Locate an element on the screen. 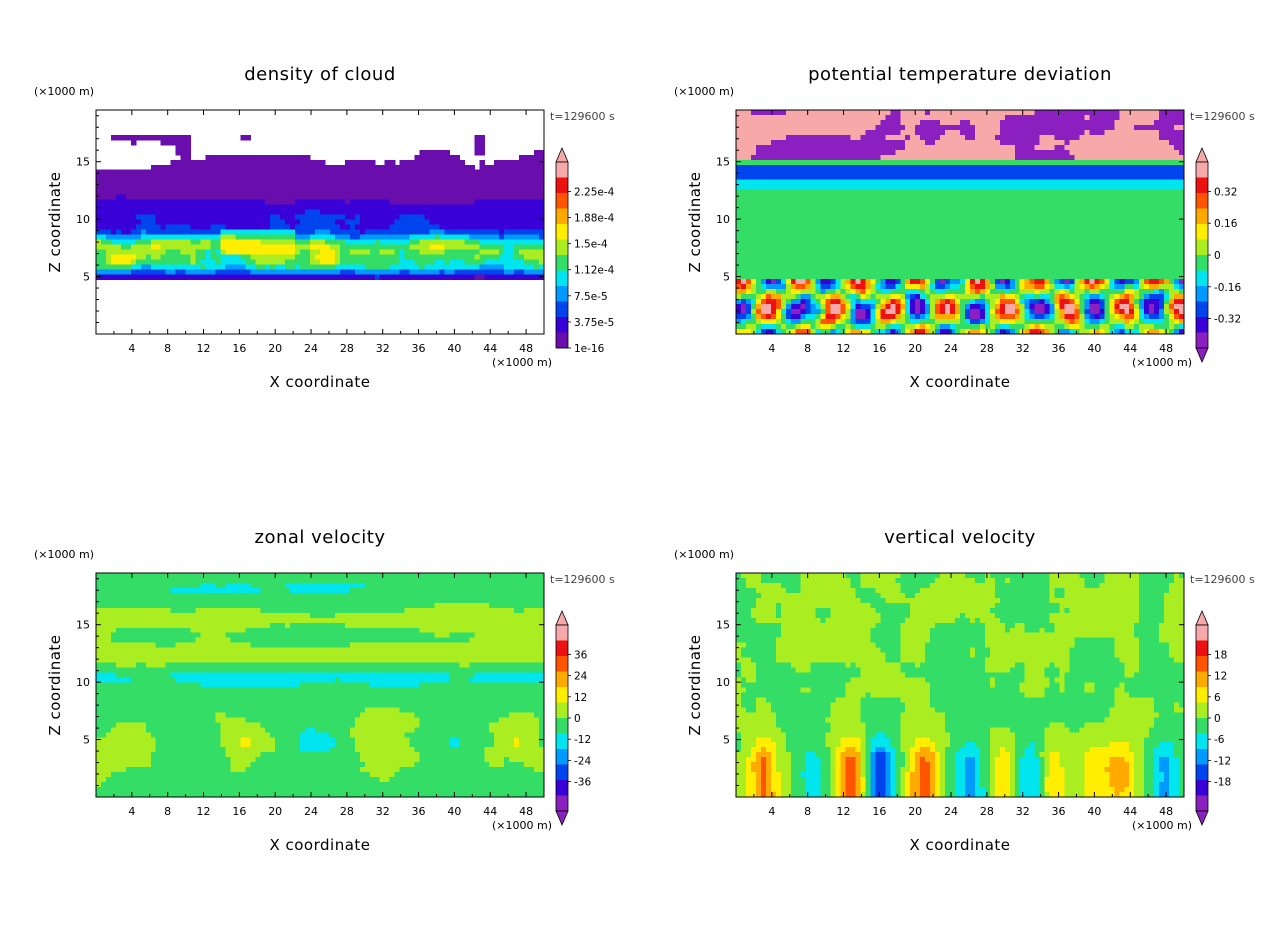 The width and height of the screenshot is (1280, 926). plot-frame is located at coordinates (320, 222).